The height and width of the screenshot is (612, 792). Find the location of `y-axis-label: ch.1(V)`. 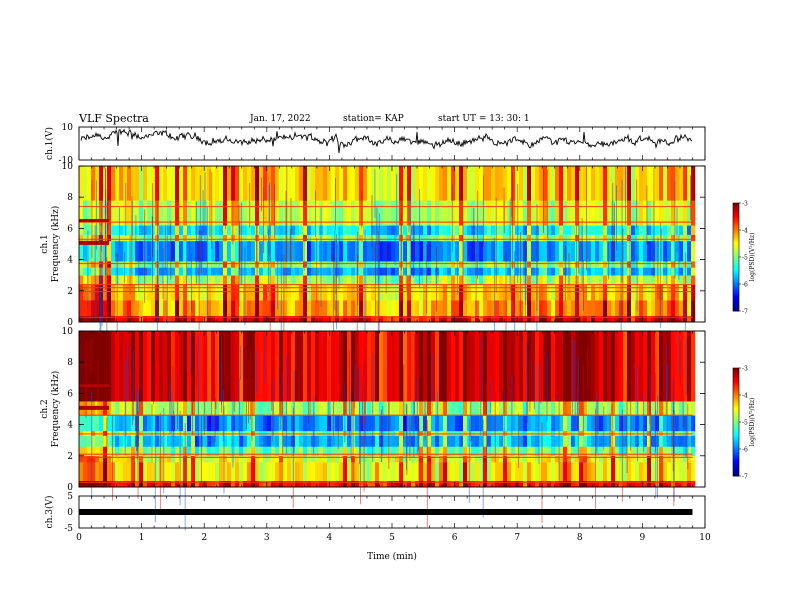

y-axis-label: ch.1(V) is located at coordinates (49, 143).